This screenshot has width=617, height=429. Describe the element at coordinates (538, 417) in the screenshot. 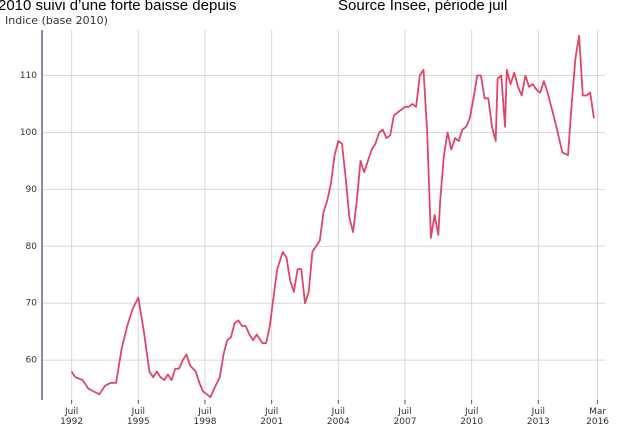

I see `x-tick-label: Juil 2013` at that location.